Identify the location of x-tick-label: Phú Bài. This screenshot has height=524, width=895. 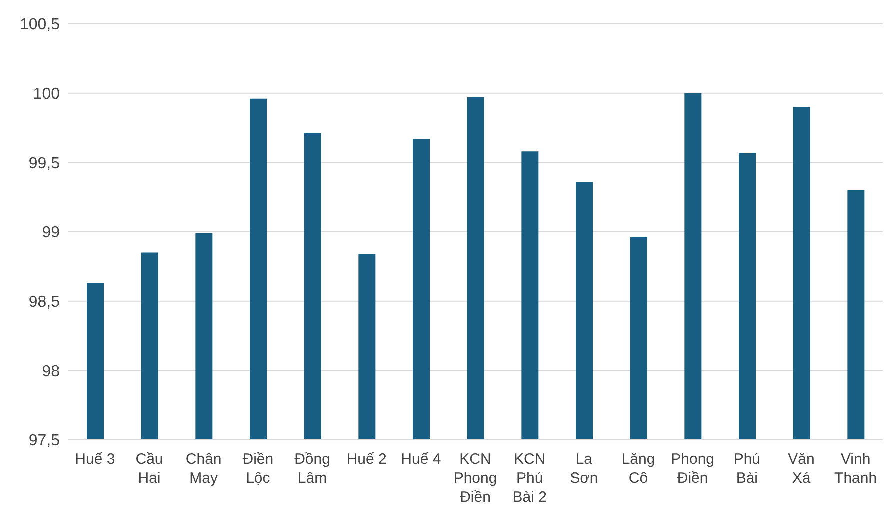
(747, 469).